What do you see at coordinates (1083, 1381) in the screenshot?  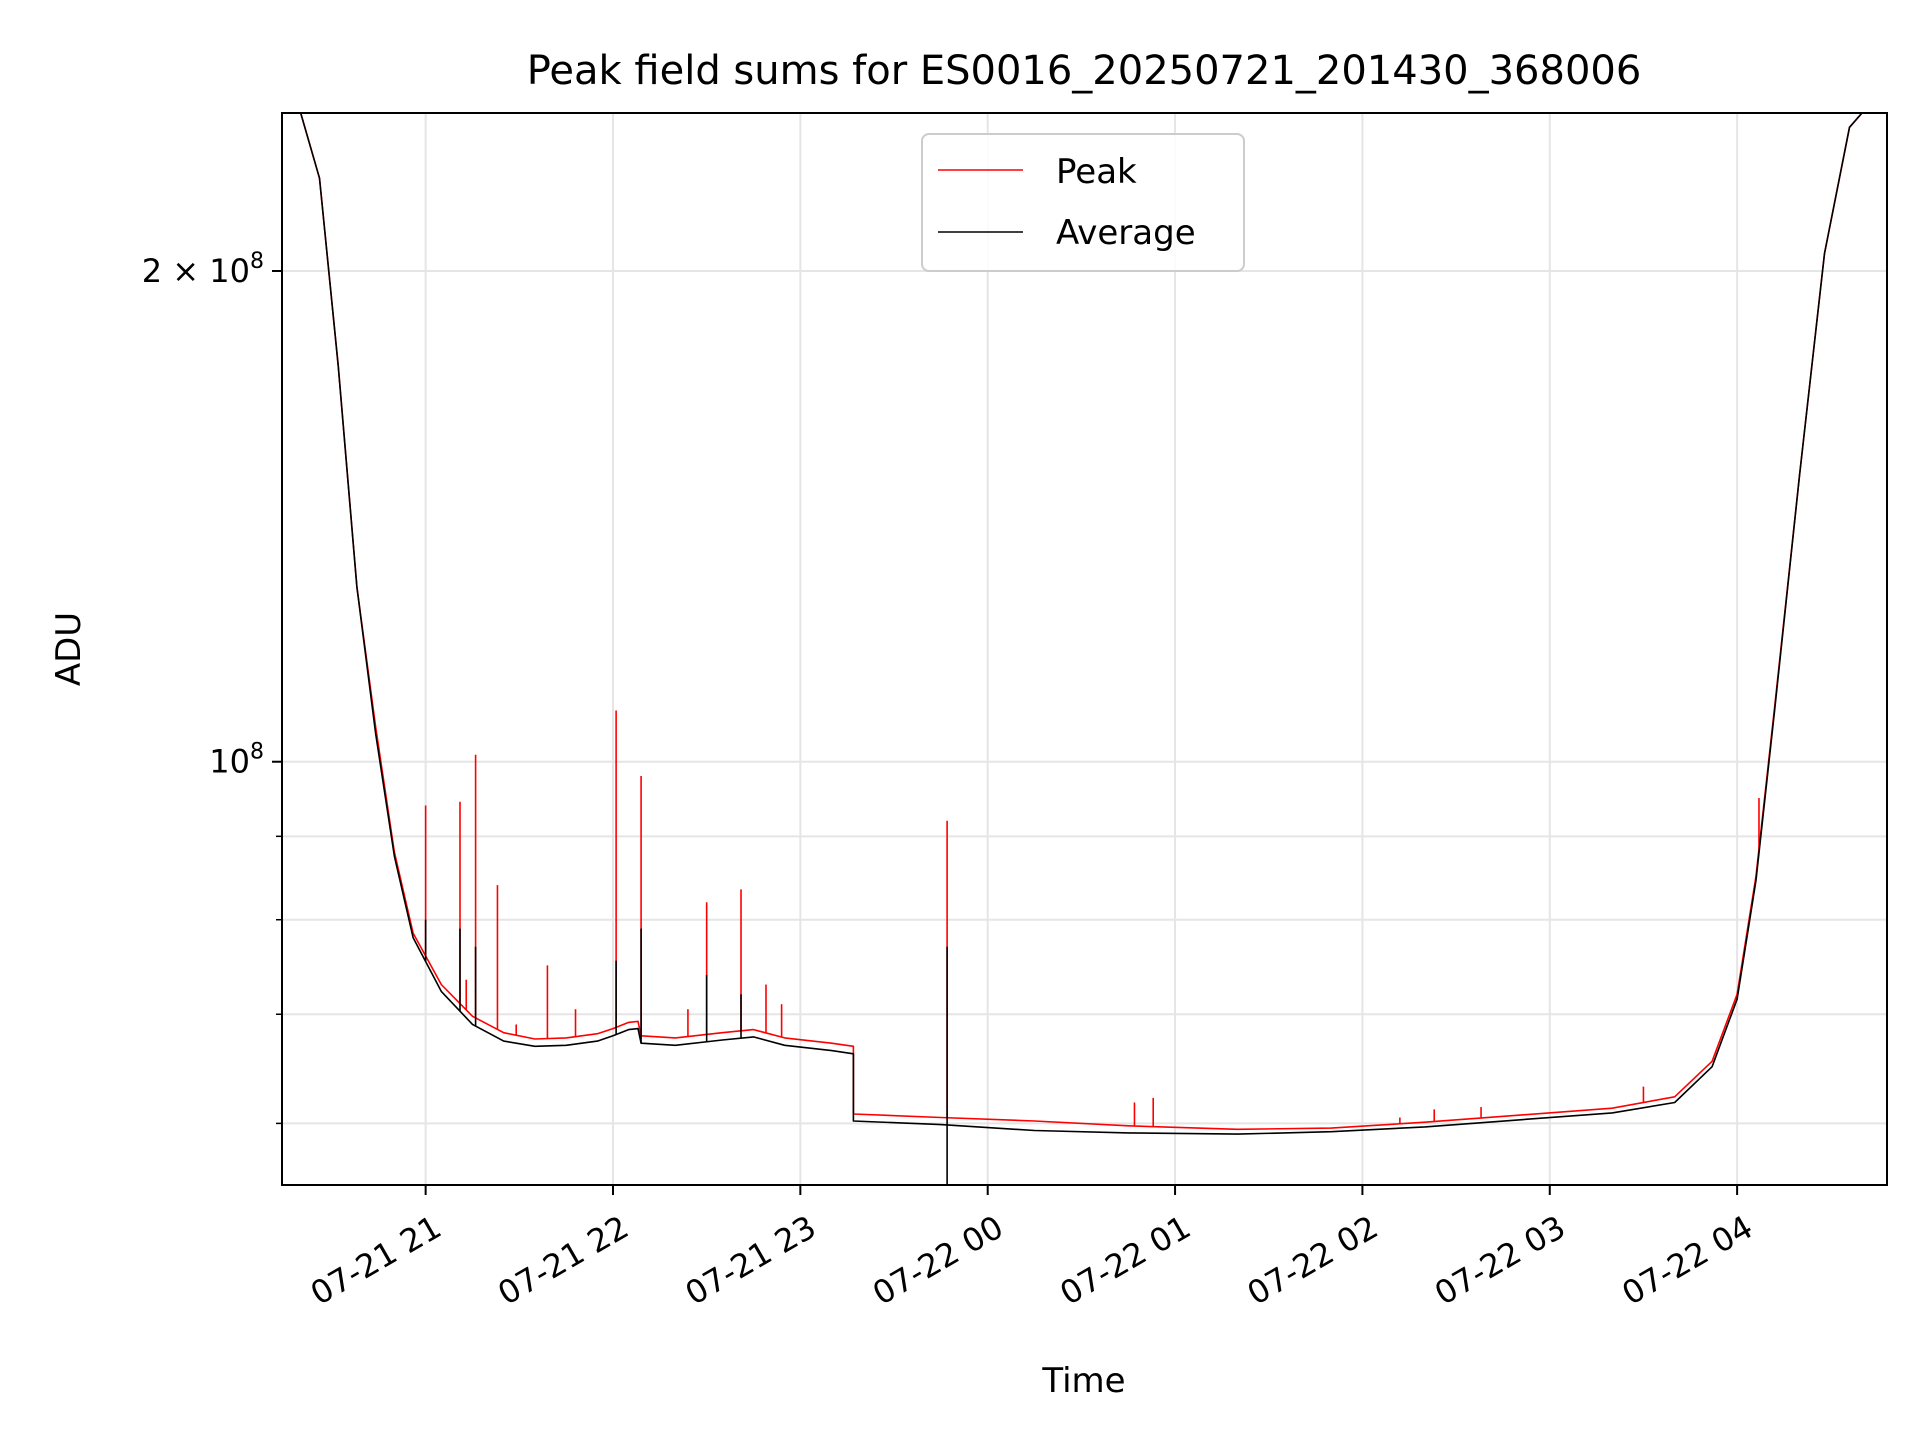 I see `x-axis-label: Time` at bounding box center [1083, 1381].